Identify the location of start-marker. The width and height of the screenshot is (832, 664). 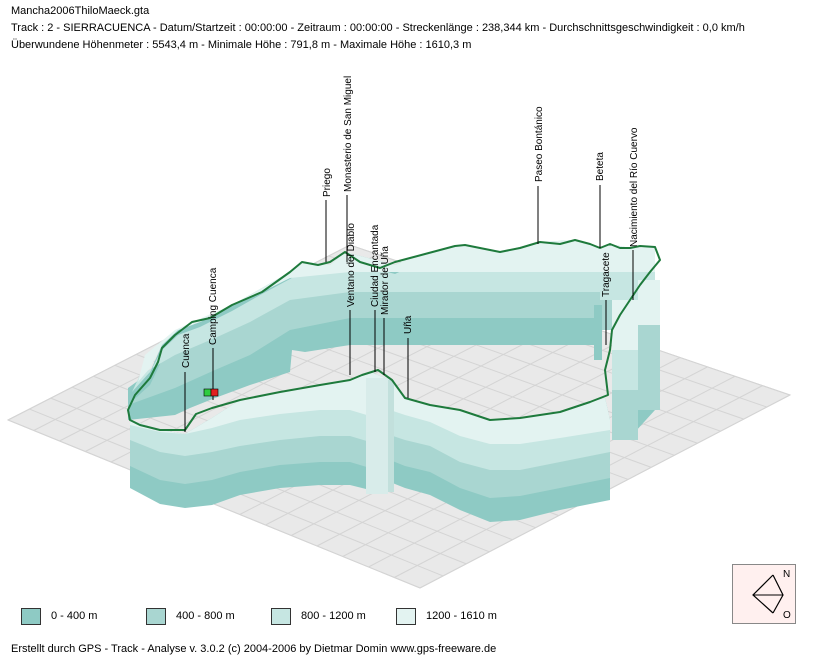
(207, 392).